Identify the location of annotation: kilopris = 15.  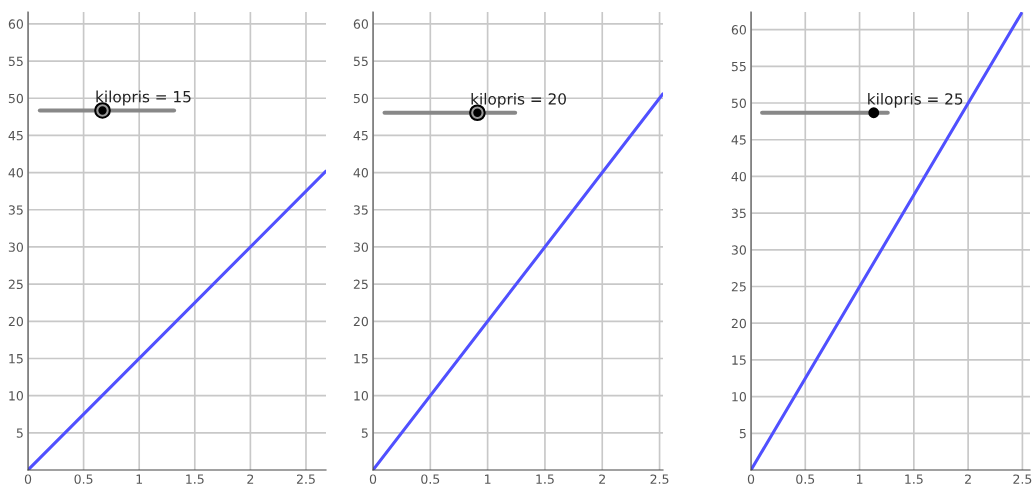
(143, 98).